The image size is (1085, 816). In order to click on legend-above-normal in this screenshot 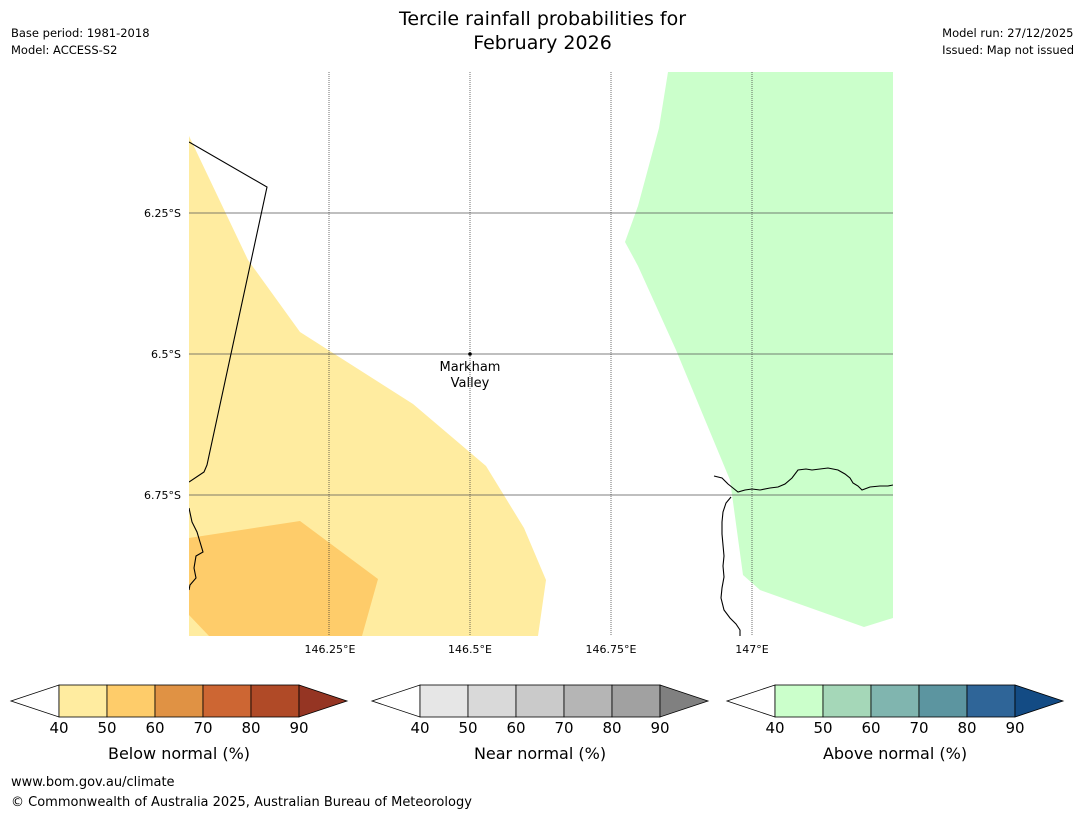, I will do `click(895, 701)`.